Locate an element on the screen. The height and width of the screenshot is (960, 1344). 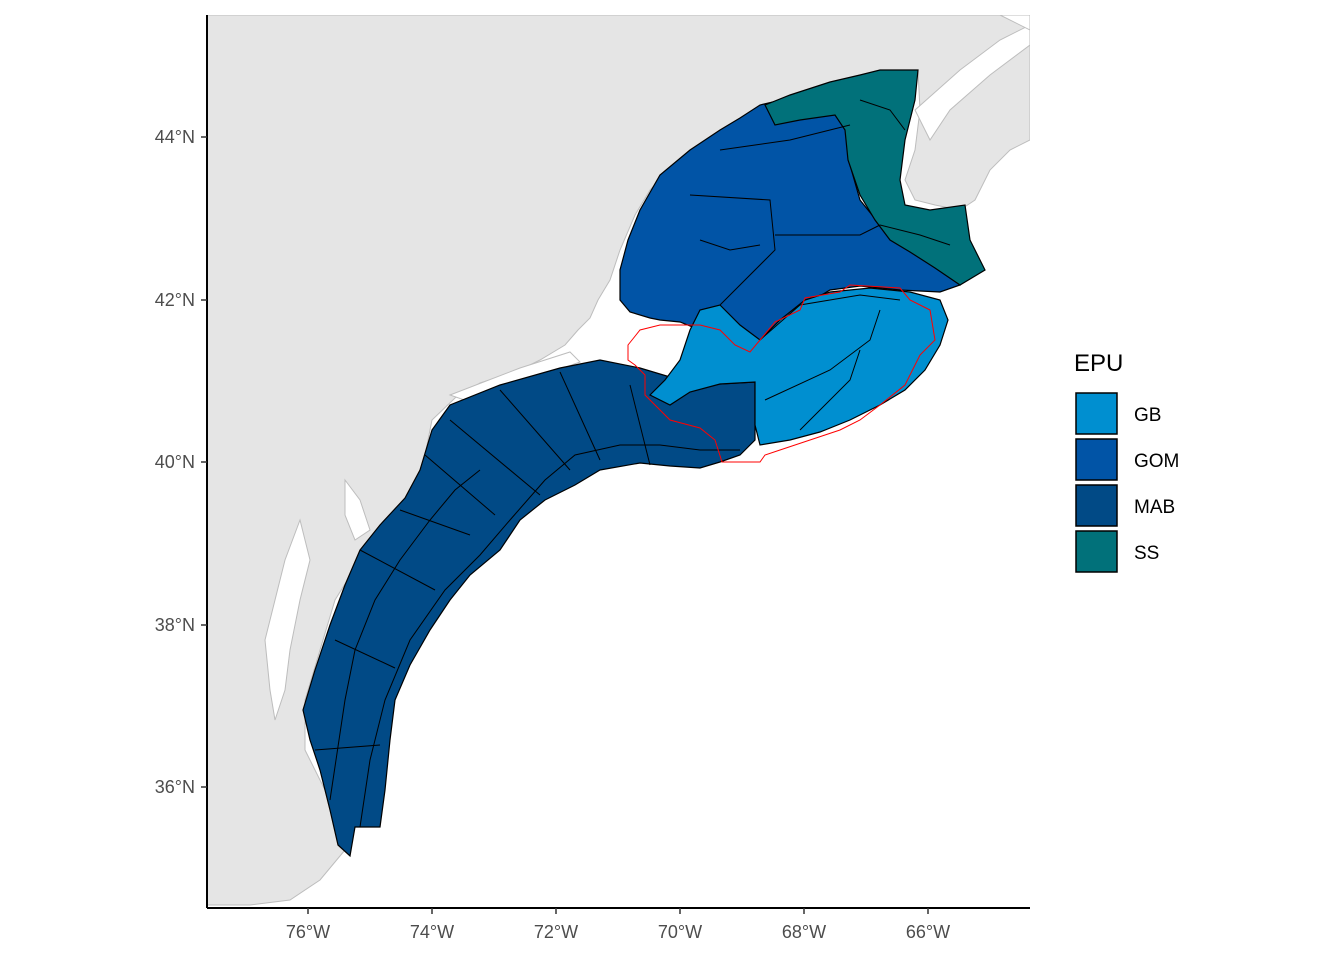
x-tick-label: 72°W is located at coordinates (556, 932).